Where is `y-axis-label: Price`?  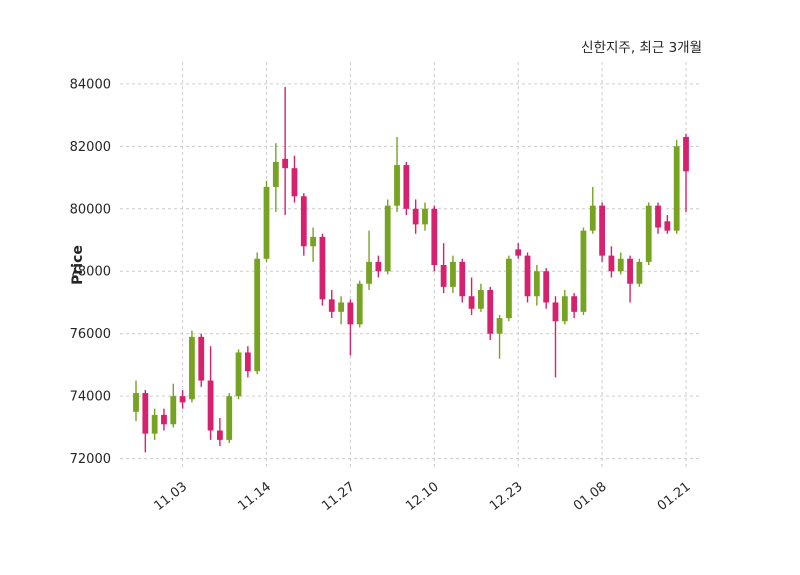
y-axis-label: Price is located at coordinates (78, 265).